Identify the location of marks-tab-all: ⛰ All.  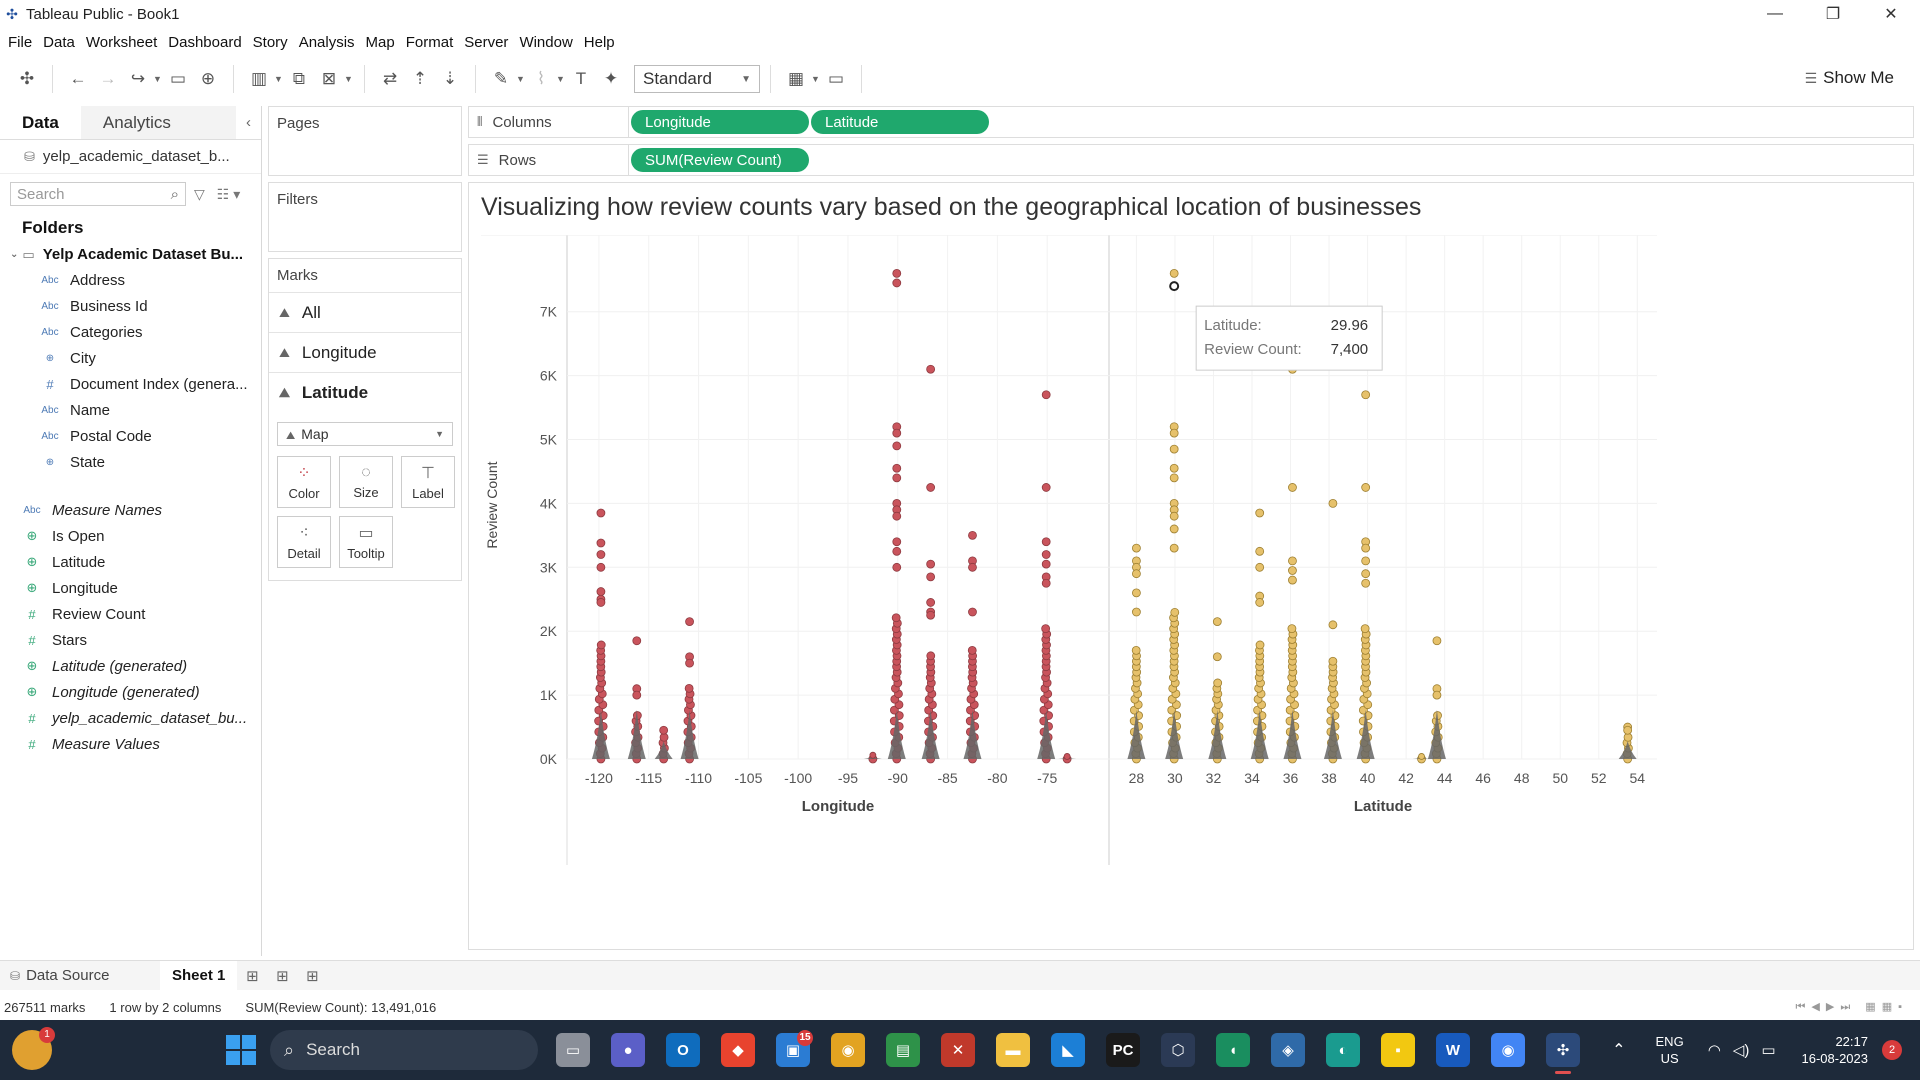
(365, 312).